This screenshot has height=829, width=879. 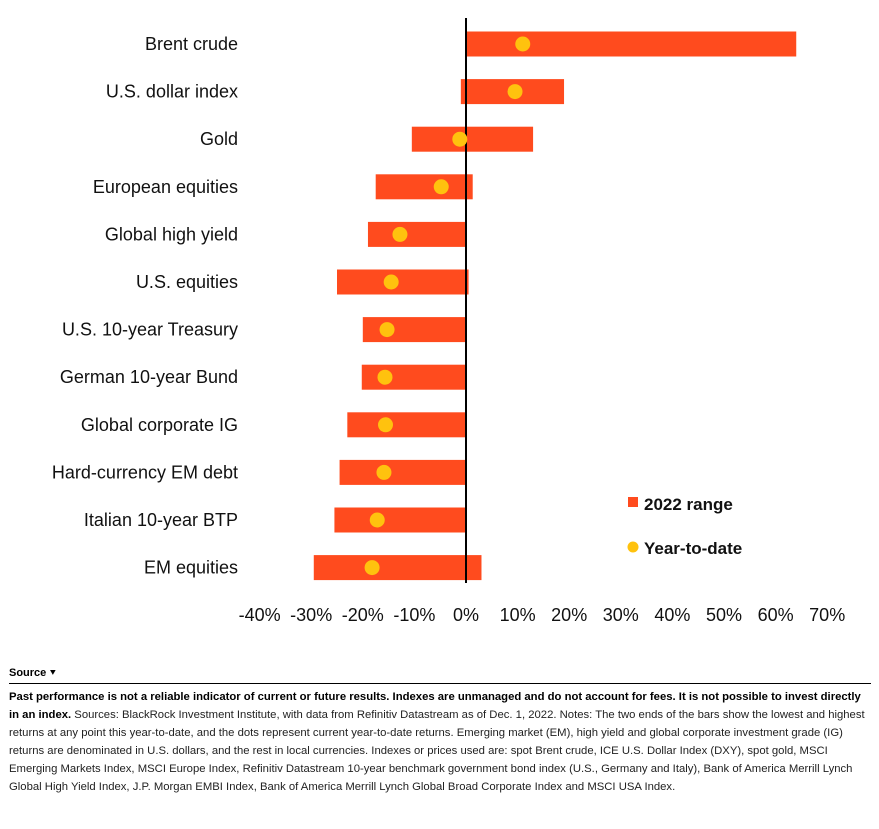 I want to click on category-label: European equities, so click(x=165, y=187).